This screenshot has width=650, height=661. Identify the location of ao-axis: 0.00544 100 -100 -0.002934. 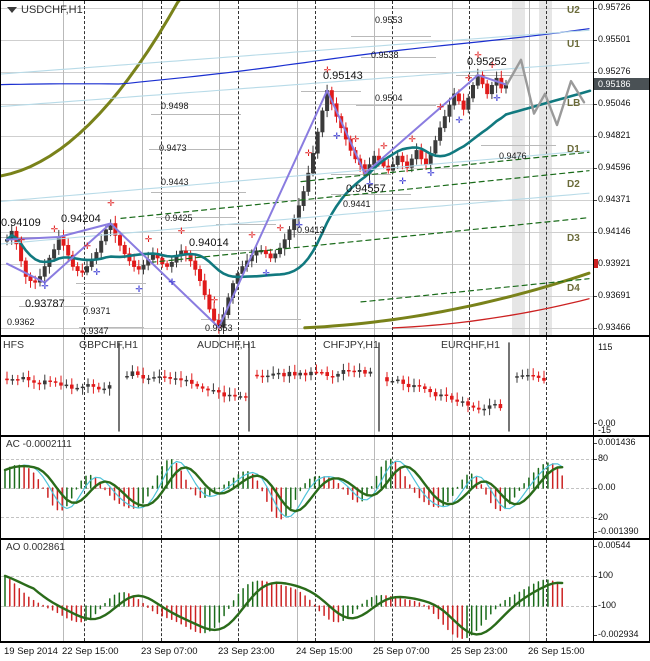
(621, 590).